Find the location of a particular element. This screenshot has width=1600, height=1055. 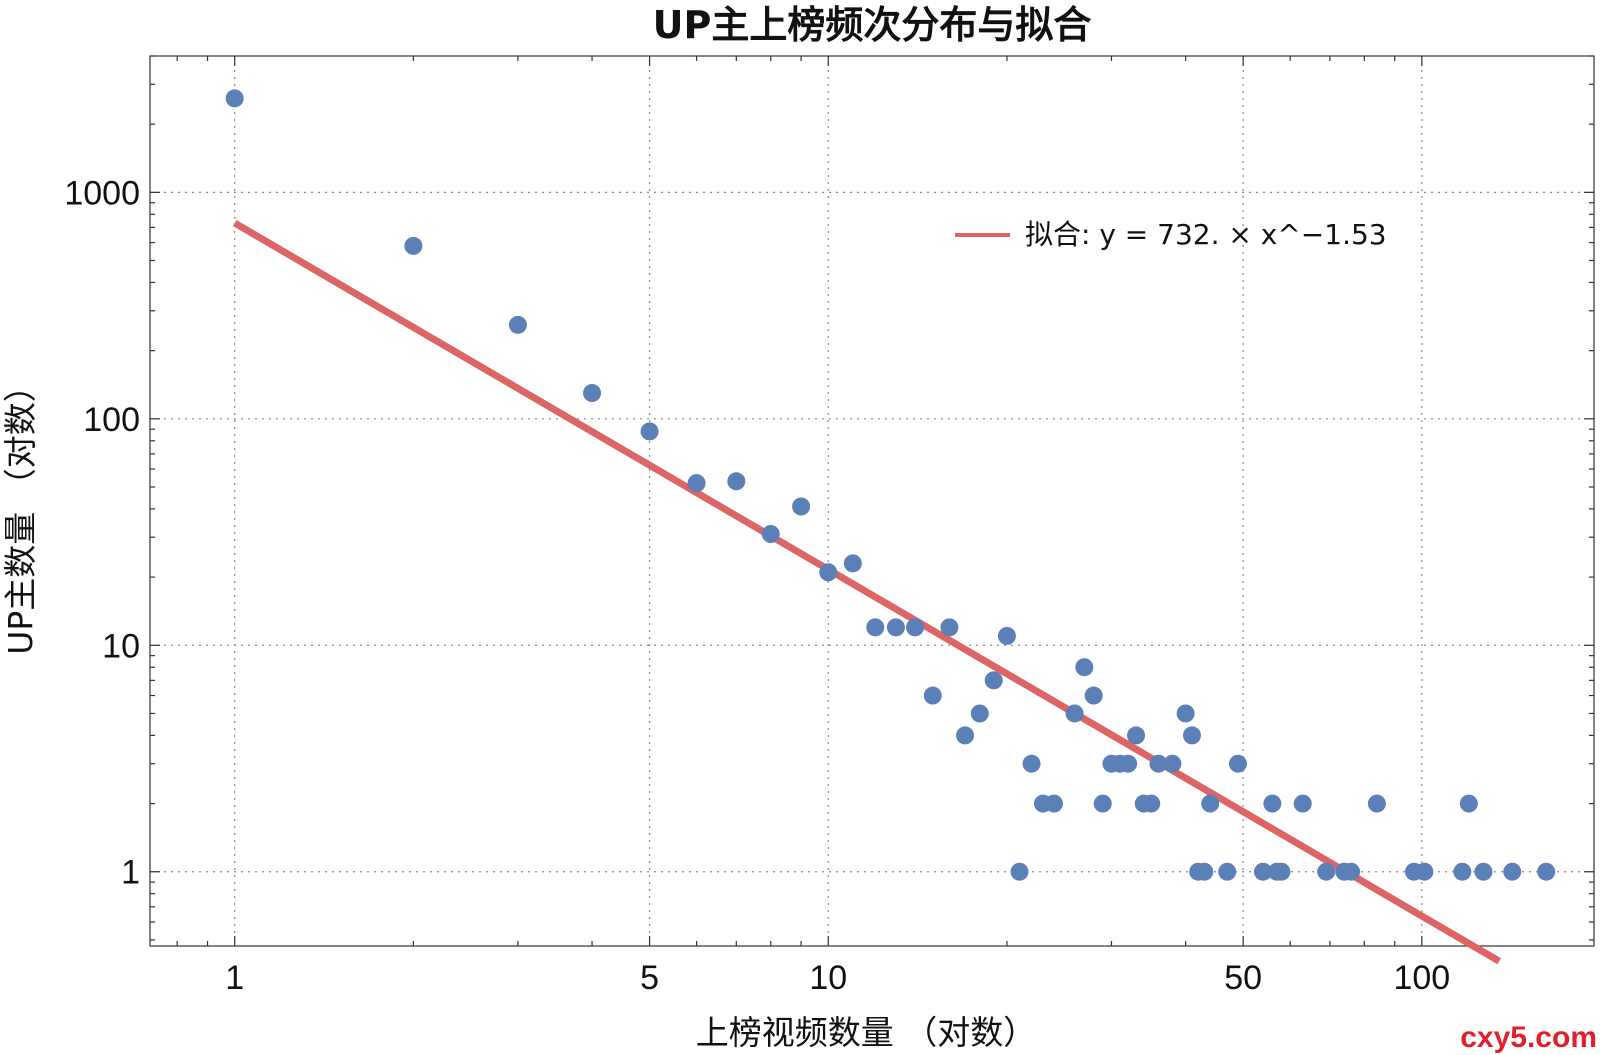

x-tick-labels: 1 5 10 50 100 is located at coordinates (837, 978).